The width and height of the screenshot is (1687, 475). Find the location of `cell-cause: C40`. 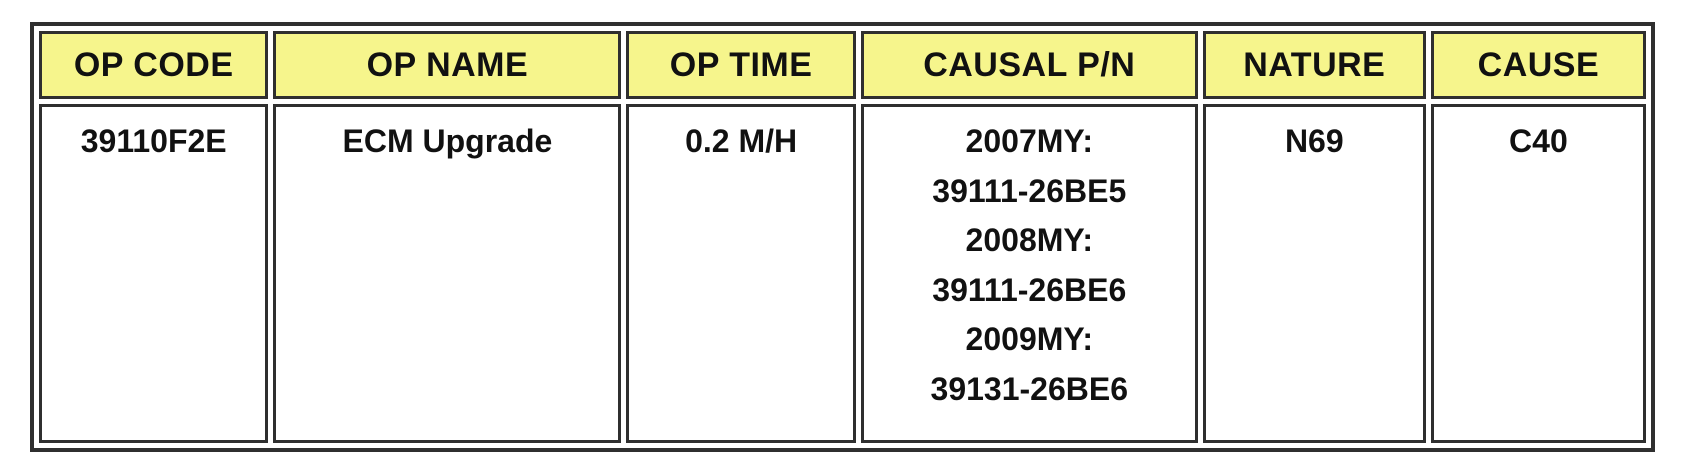

cell-cause: C40 is located at coordinates (1538, 273).